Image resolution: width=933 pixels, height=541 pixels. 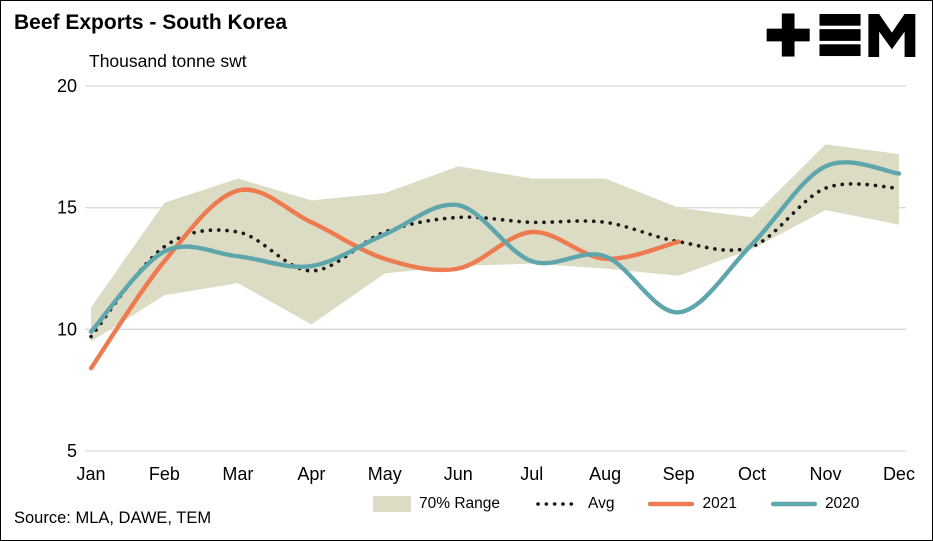 I want to click on legend-item-2021: 2021, so click(x=692, y=504).